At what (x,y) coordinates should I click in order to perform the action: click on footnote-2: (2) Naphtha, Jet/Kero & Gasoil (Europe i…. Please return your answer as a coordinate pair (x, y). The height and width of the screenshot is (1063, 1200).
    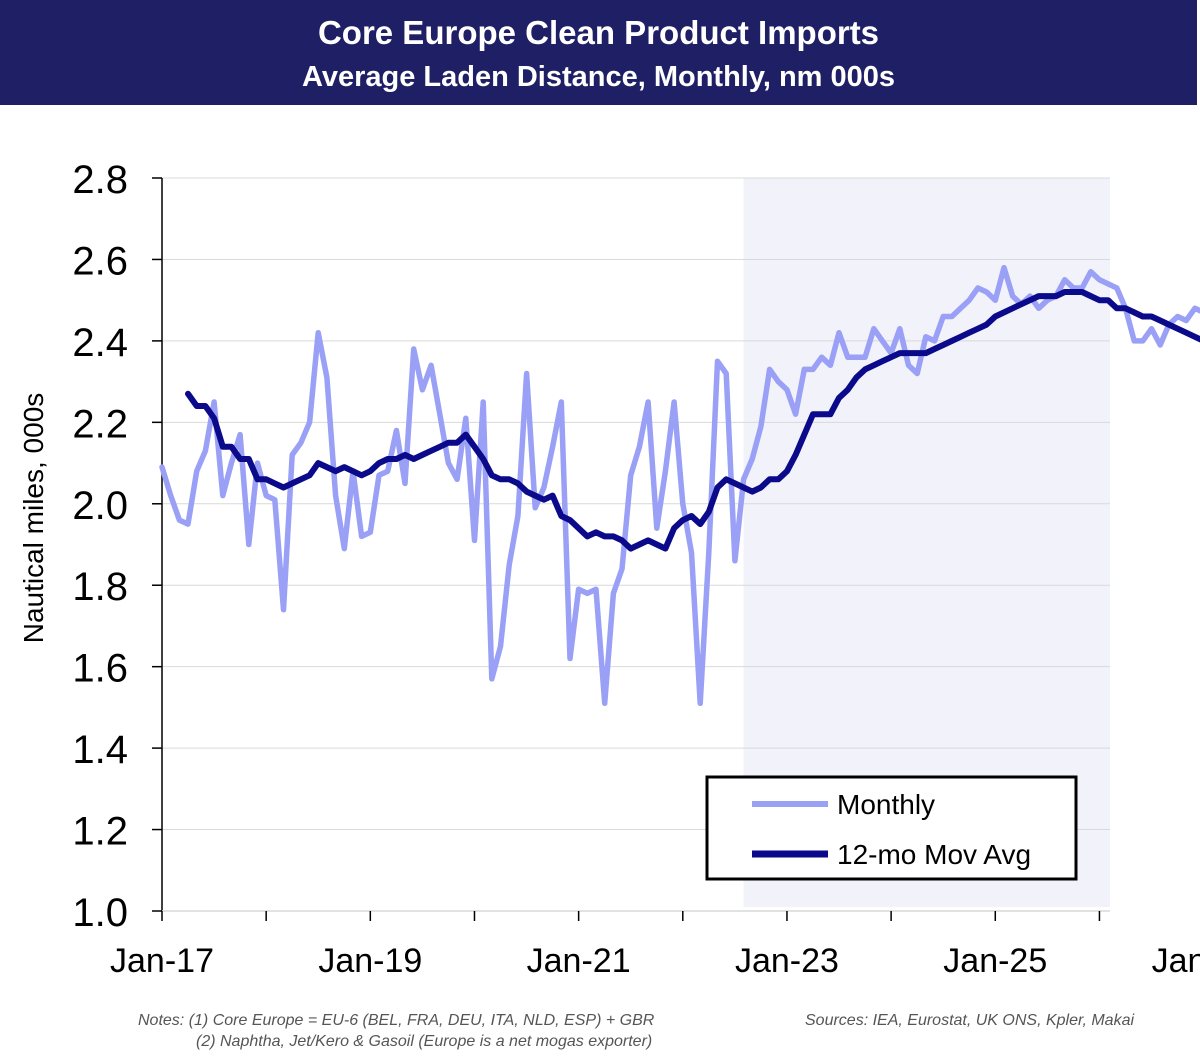
    Looking at the image, I should click on (424, 1041).